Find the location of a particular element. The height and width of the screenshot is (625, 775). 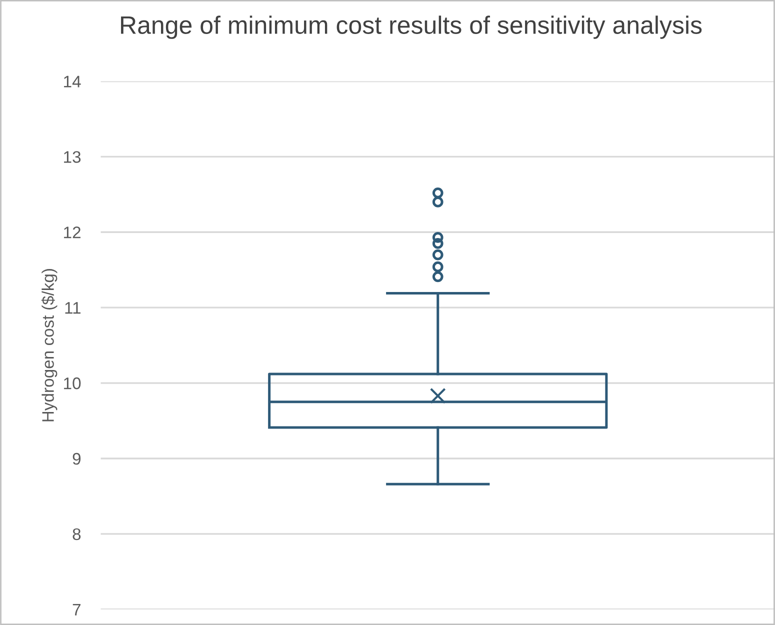

y-tick-label: 8 is located at coordinates (76, 534).